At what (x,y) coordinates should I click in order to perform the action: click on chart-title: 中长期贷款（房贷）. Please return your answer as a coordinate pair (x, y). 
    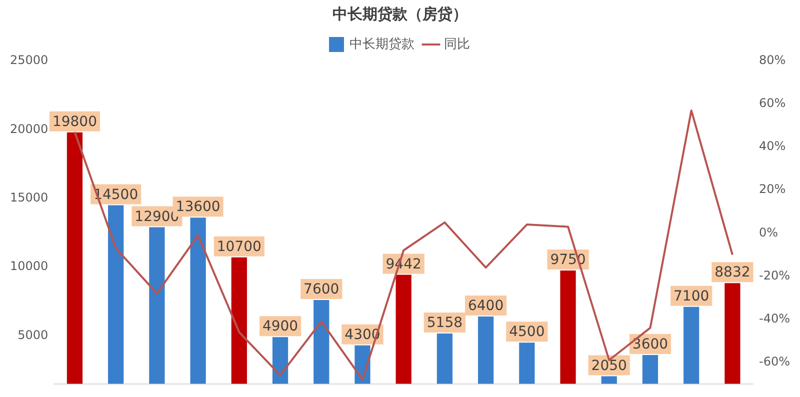
    Looking at the image, I should click on (400, 13).